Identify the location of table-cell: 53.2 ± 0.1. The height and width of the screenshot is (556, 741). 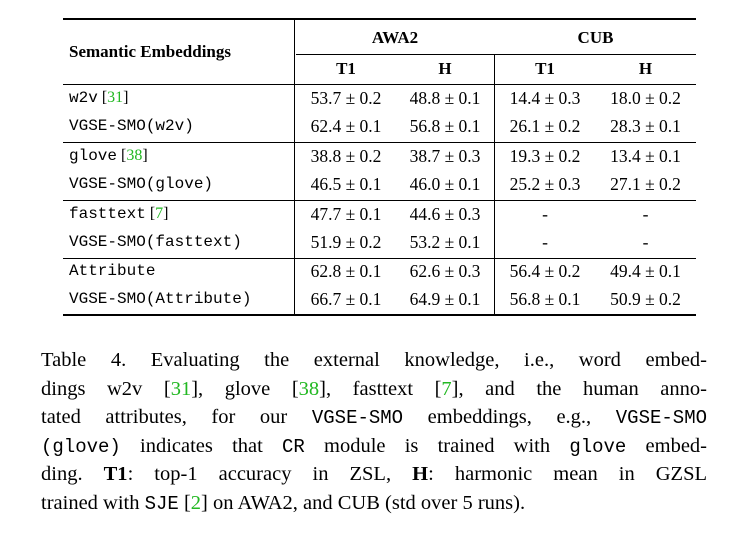
(445, 242).